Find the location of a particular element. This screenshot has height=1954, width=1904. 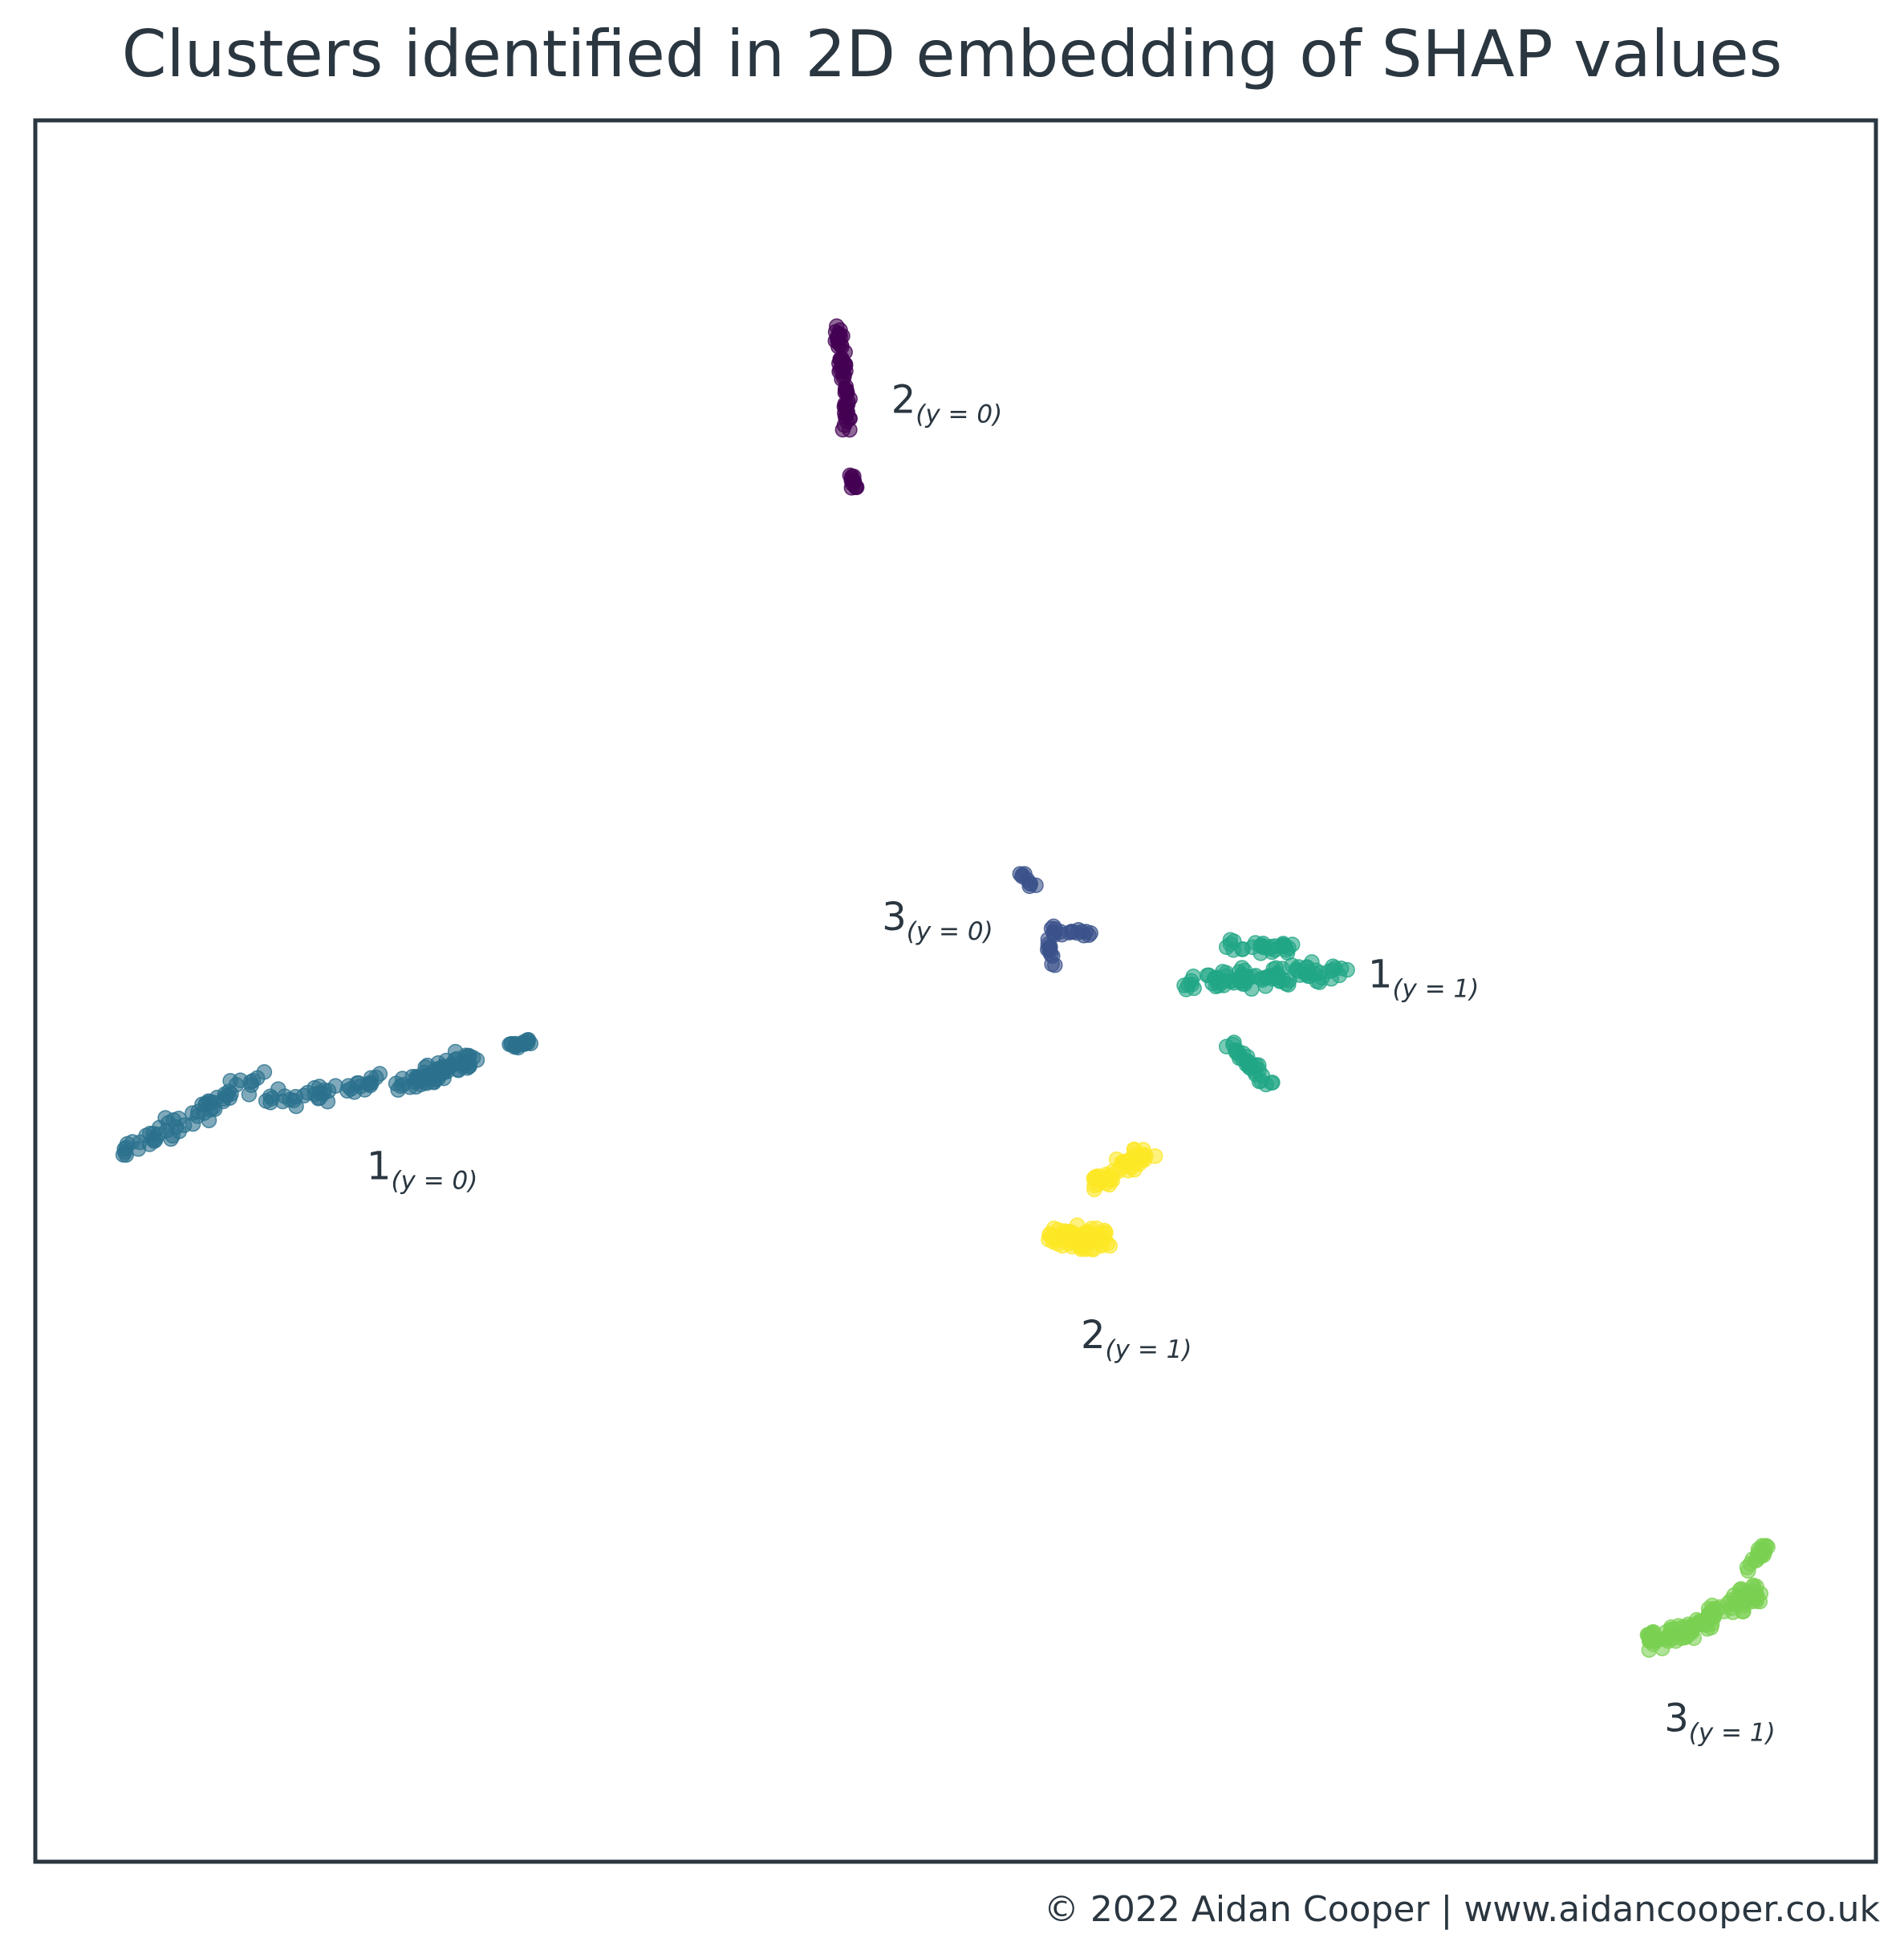

cluster-c2-y1 is located at coordinates (1102, 1199).